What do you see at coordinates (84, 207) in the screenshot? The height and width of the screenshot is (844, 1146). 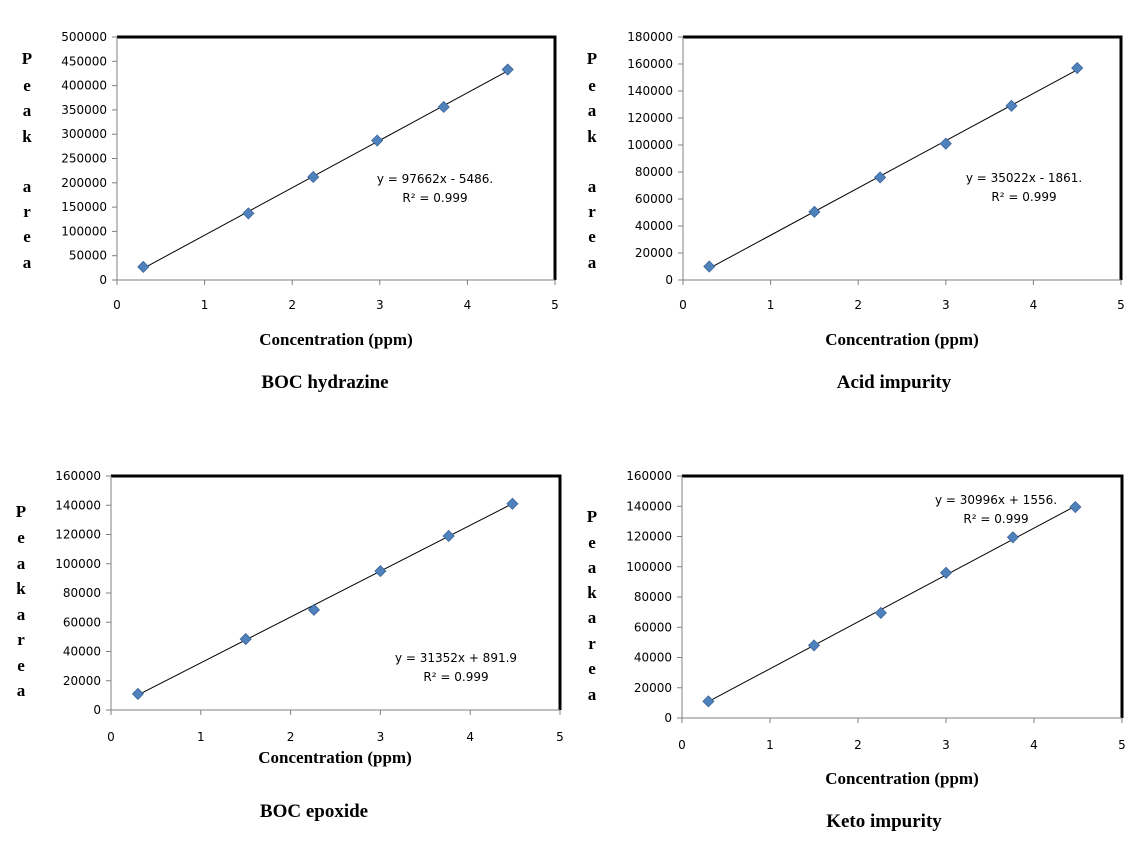 I see `y-tick-label: 150000` at bounding box center [84, 207].